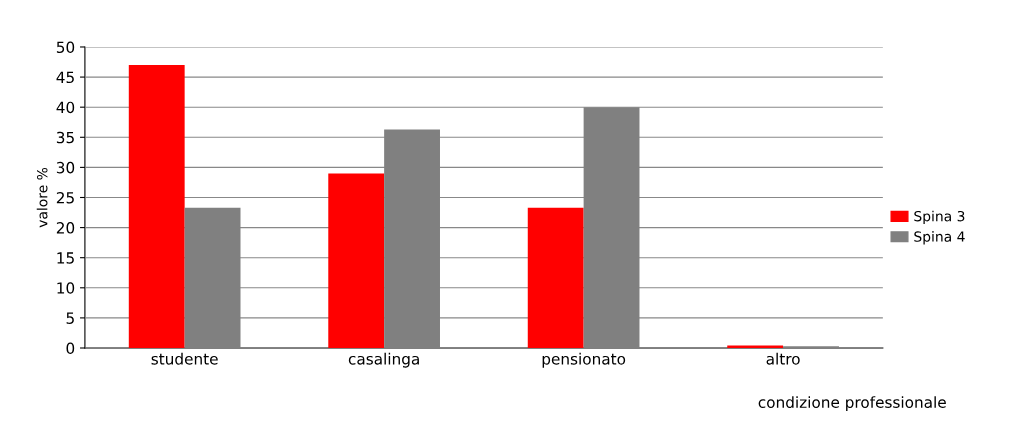 This screenshot has width=1023, height=435. I want to click on x-tick-label: casalinga, so click(383, 360).